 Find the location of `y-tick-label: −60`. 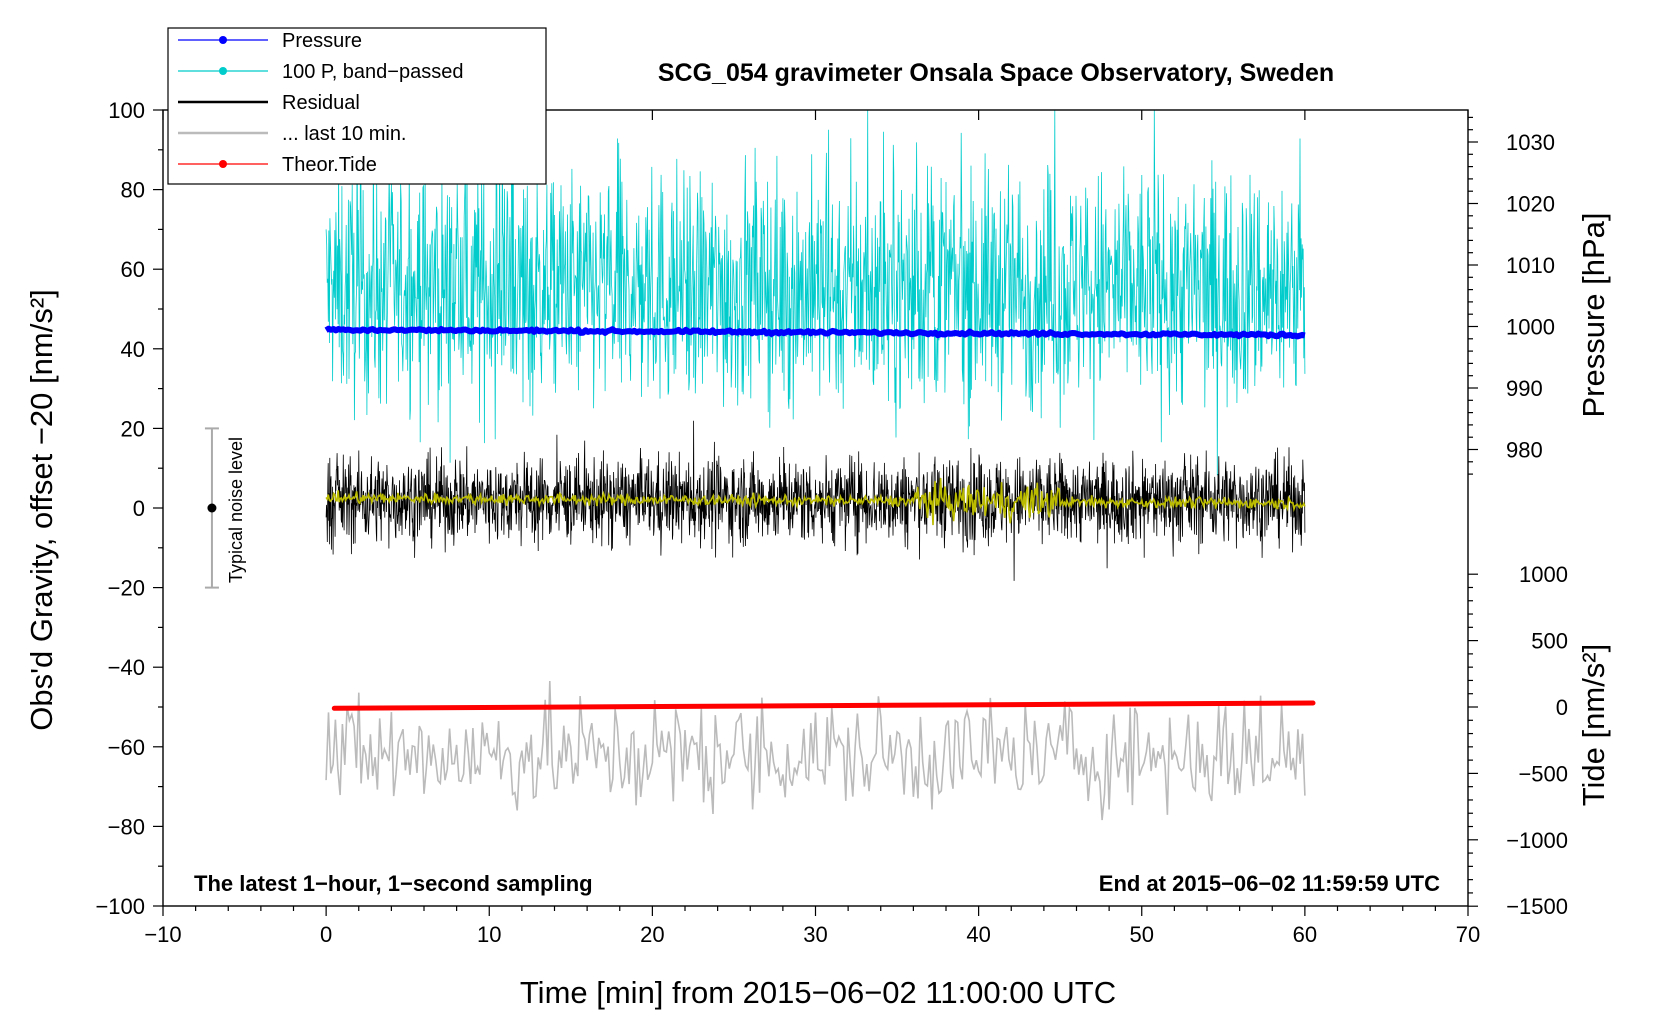

y-tick-label: −60 is located at coordinates (126, 747).